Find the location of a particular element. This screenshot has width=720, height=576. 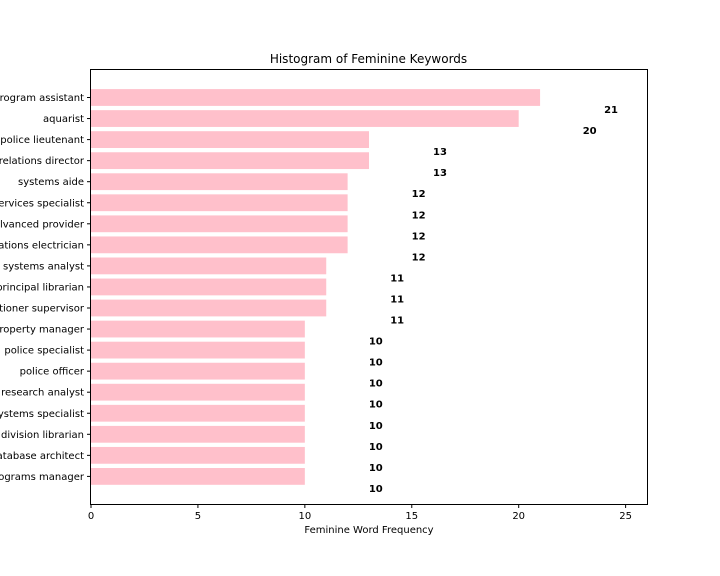

x-ticks: 0 5 10 15 20 25 is located at coordinates (360, 513).